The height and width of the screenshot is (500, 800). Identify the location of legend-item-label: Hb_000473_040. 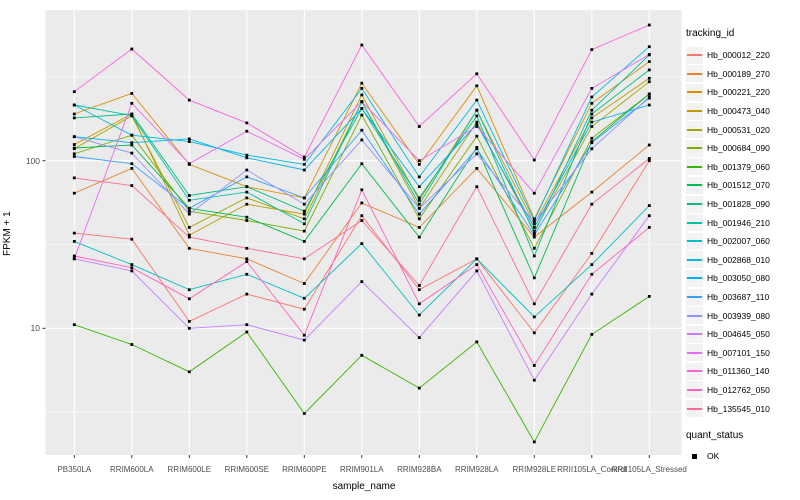
(738, 111).